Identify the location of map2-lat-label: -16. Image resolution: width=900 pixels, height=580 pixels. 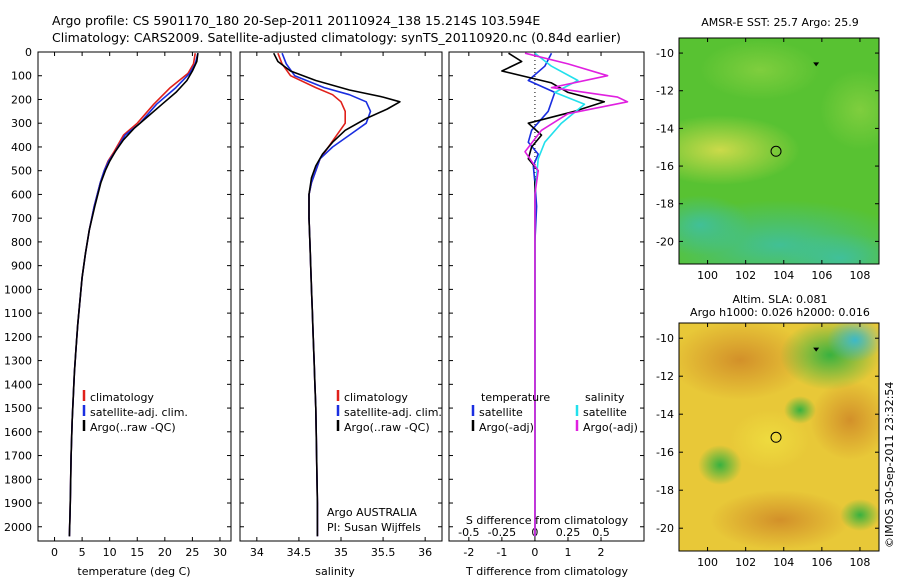
(665, 452).